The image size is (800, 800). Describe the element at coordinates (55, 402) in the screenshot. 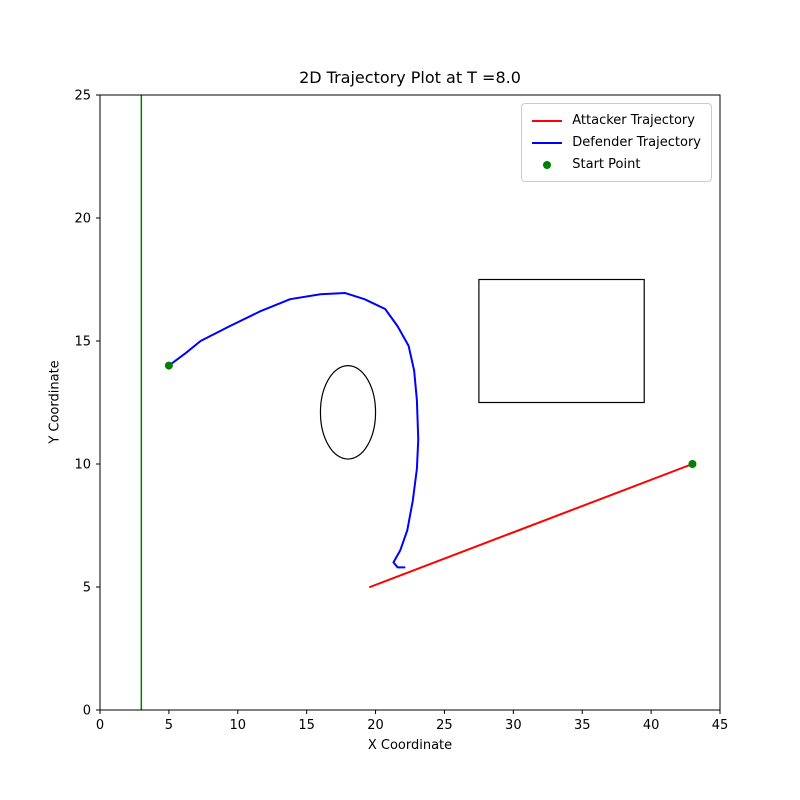

I see `y-axis-label: Y Coordinate` at that location.